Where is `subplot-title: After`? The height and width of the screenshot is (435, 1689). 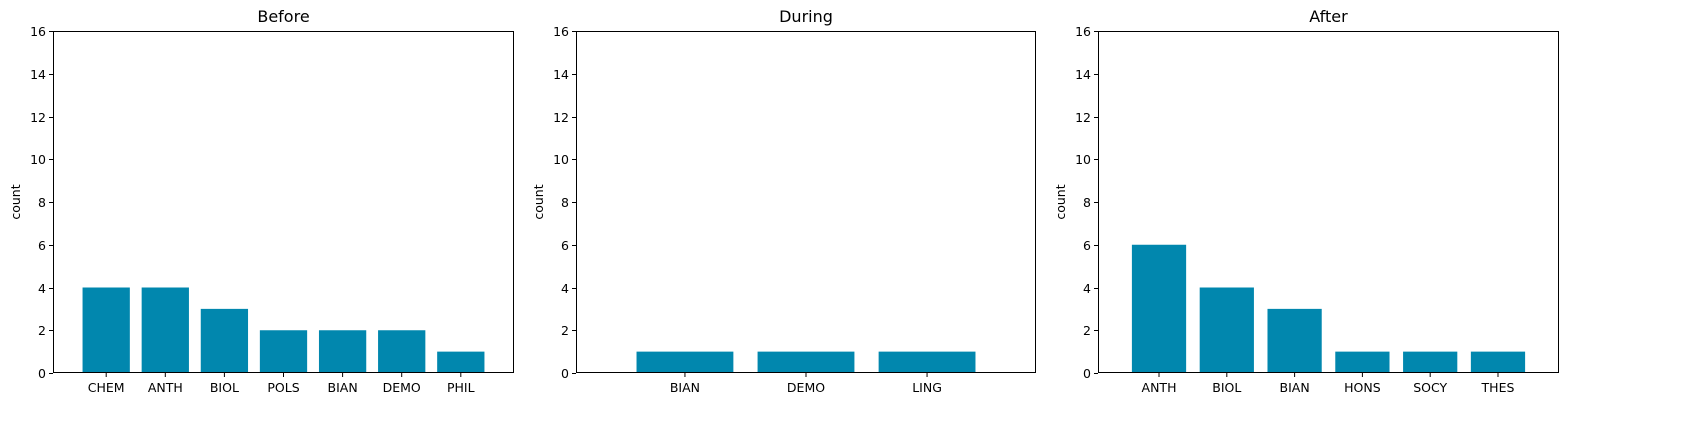
subplot-title: After is located at coordinates (1328, 16).